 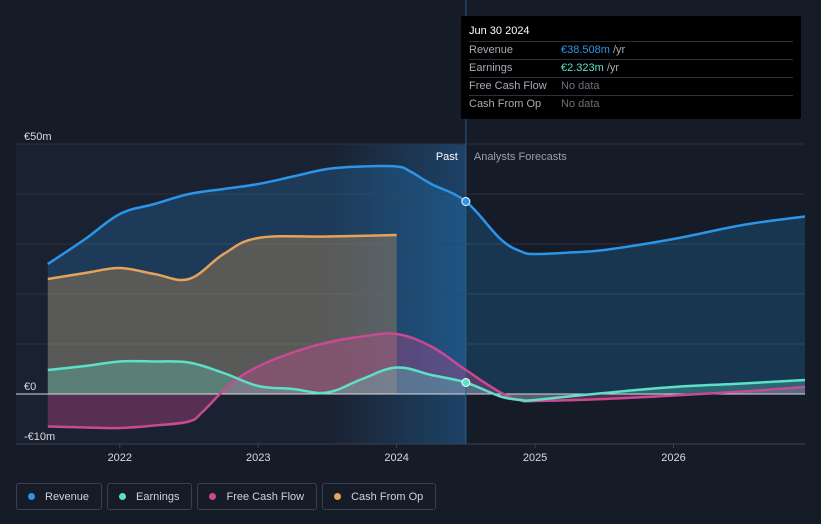 I want to click on tooltip-row-earnings: Earnings €2.323m /yr, so click(x=631, y=69).